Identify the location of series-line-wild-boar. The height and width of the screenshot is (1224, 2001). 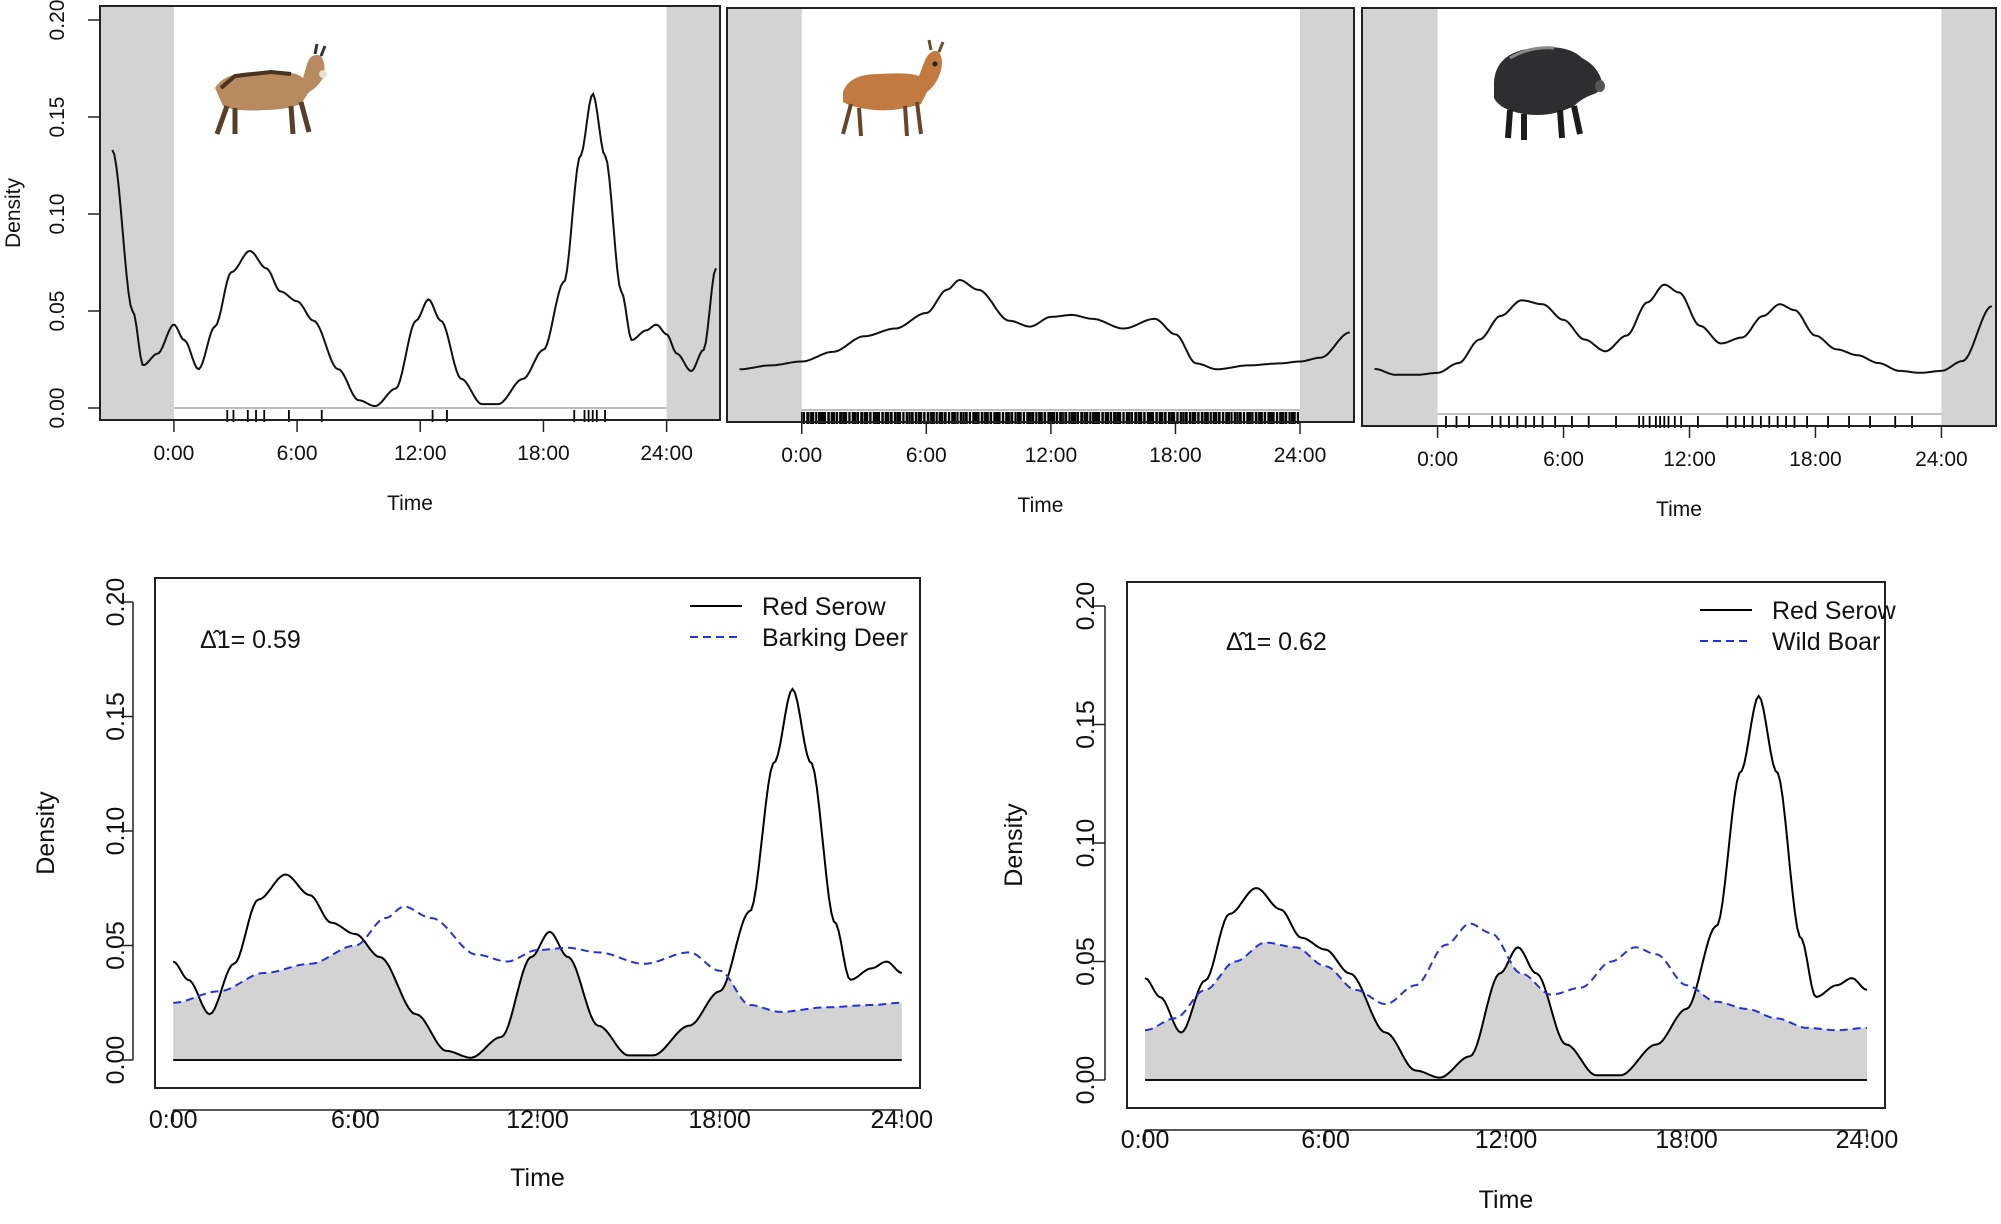
(1505, 977).